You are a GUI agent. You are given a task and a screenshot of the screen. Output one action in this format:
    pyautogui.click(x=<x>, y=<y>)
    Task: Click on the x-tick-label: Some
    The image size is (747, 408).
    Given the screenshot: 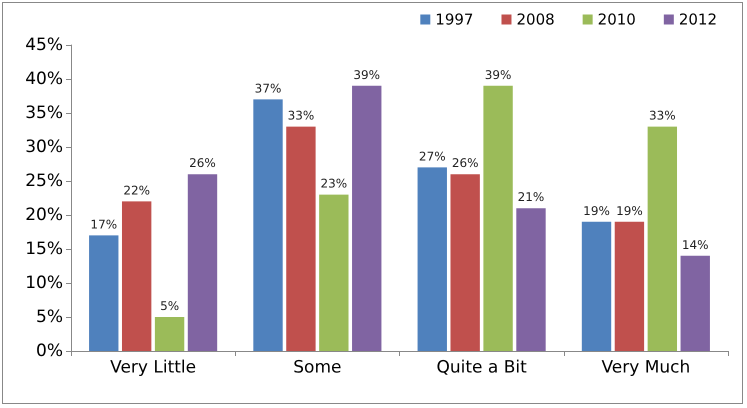 What is the action you would take?
    pyautogui.click(x=317, y=368)
    